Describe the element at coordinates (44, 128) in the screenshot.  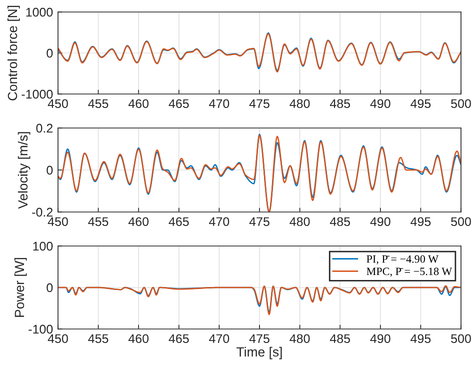
I see `y-tick-label: 0.2` at that location.